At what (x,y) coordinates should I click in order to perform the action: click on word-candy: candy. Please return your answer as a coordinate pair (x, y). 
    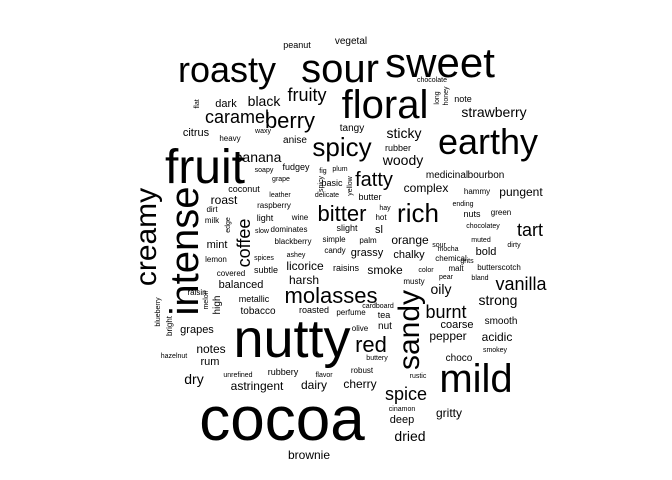
    Looking at the image, I should click on (334, 250).